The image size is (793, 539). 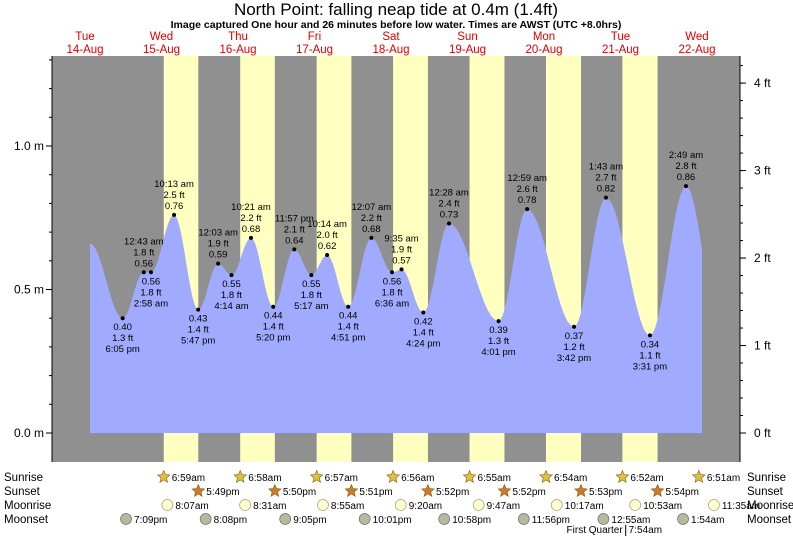 I want to click on moonrise-time: 9:20am, so click(x=425, y=506).